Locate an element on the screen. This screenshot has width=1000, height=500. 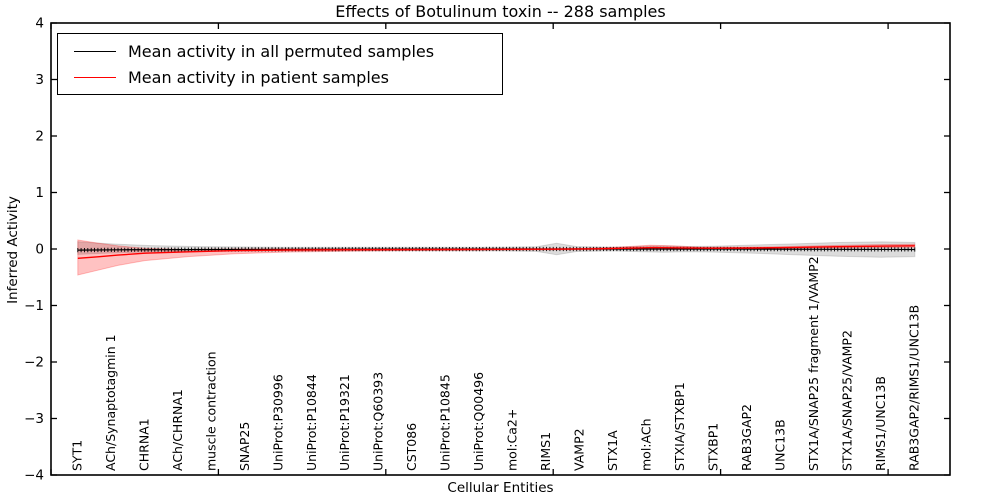
entity-label: SYT1 is located at coordinates (76, 455).